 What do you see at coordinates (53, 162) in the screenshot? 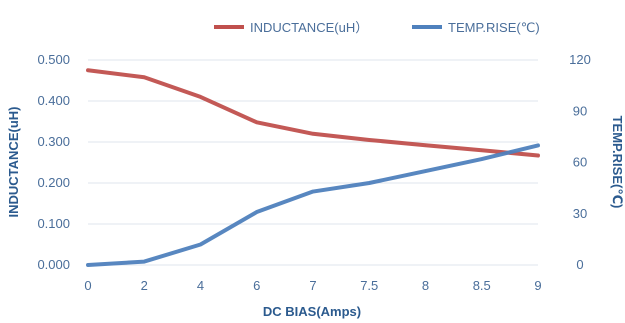
I see `left-axis-ticks: 0.000 0.100 0.200 0.300 0.400 0.500` at bounding box center [53, 162].